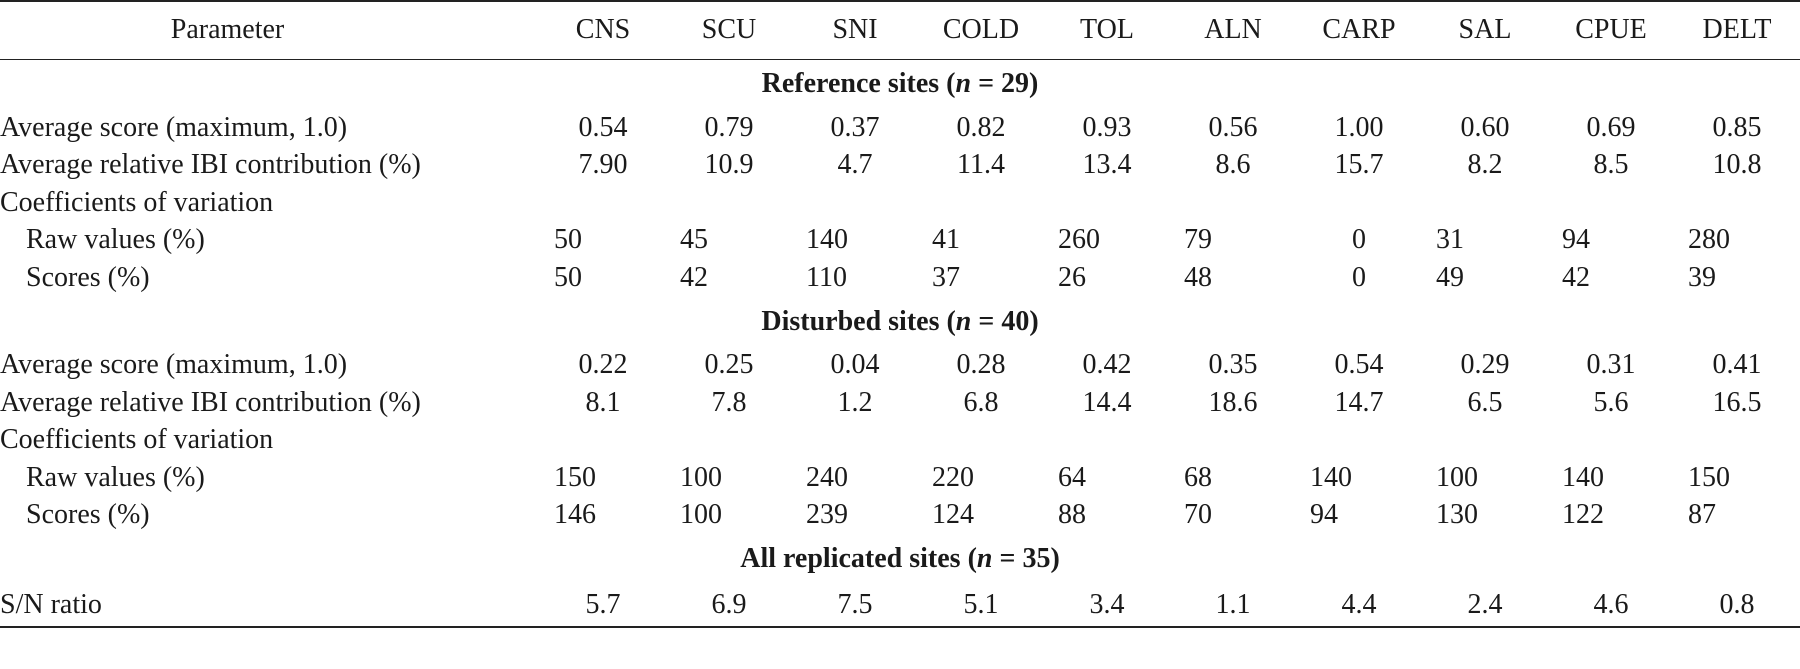 The height and width of the screenshot is (669, 1800). I want to click on table-cell: 6.8, so click(981, 402).